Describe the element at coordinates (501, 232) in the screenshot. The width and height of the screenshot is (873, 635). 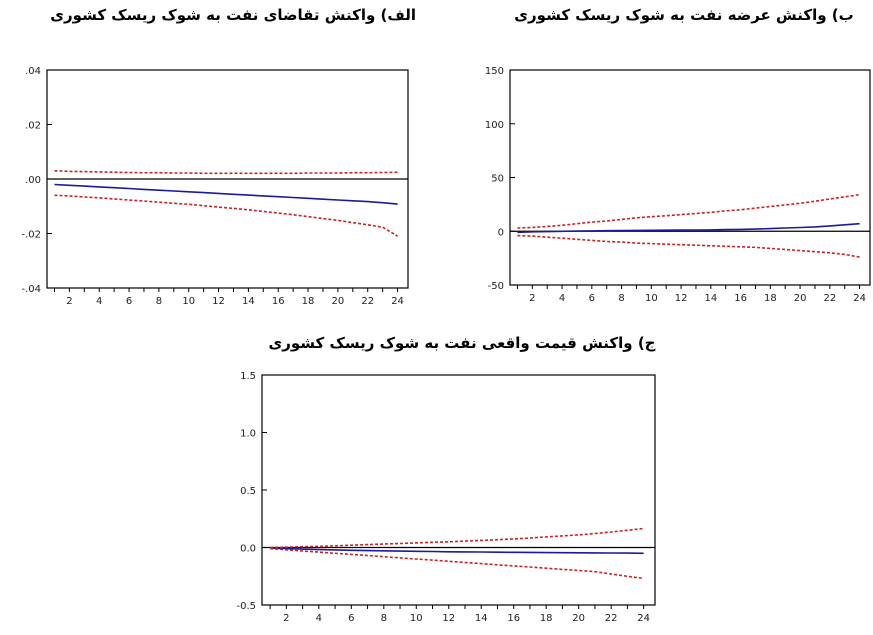
I see `y-tick-label: 0` at that location.